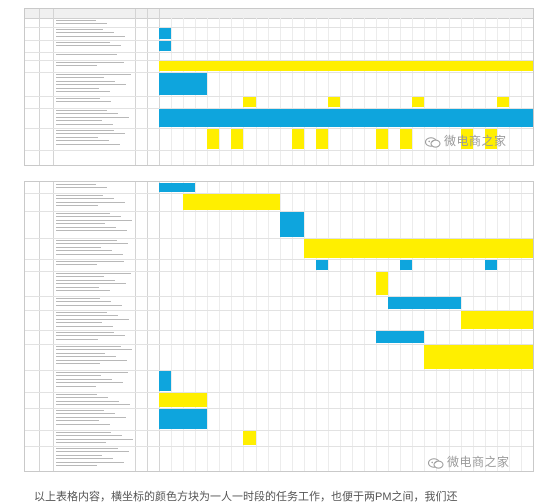  What do you see at coordinates (32, 87) in the screenshot?
I see `column-phase` at bounding box center [32, 87].